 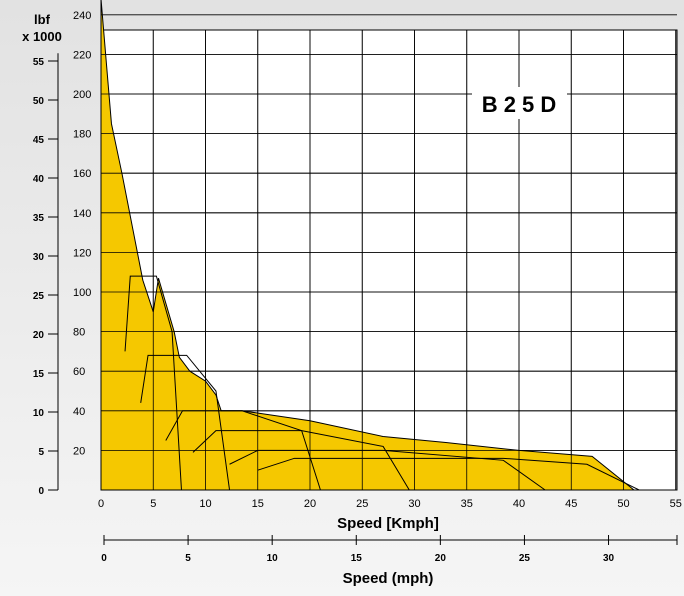 What do you see at coordinates (676, 504) in the screenshot?
I see `x-tick-label: 55` at bounding box center [676, 504].